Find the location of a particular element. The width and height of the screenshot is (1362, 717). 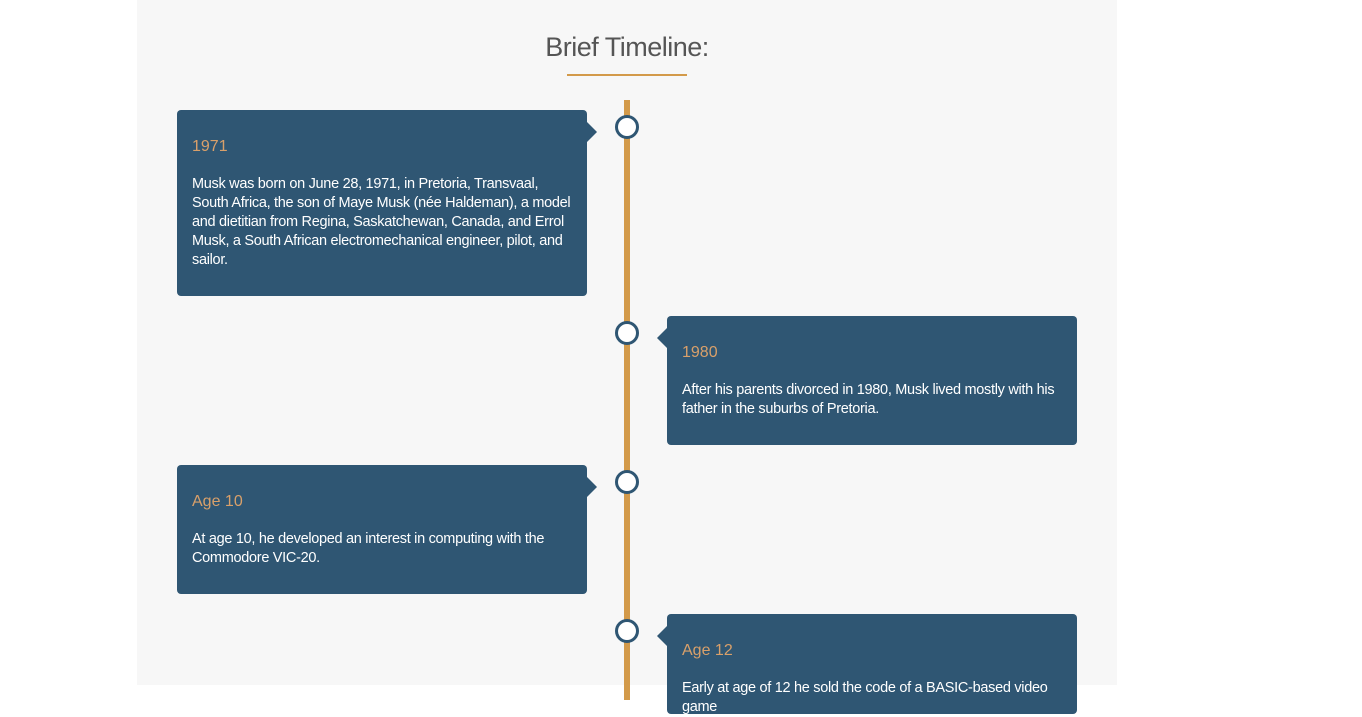

event-year: Age 12 is located at coordinates (707, 650).